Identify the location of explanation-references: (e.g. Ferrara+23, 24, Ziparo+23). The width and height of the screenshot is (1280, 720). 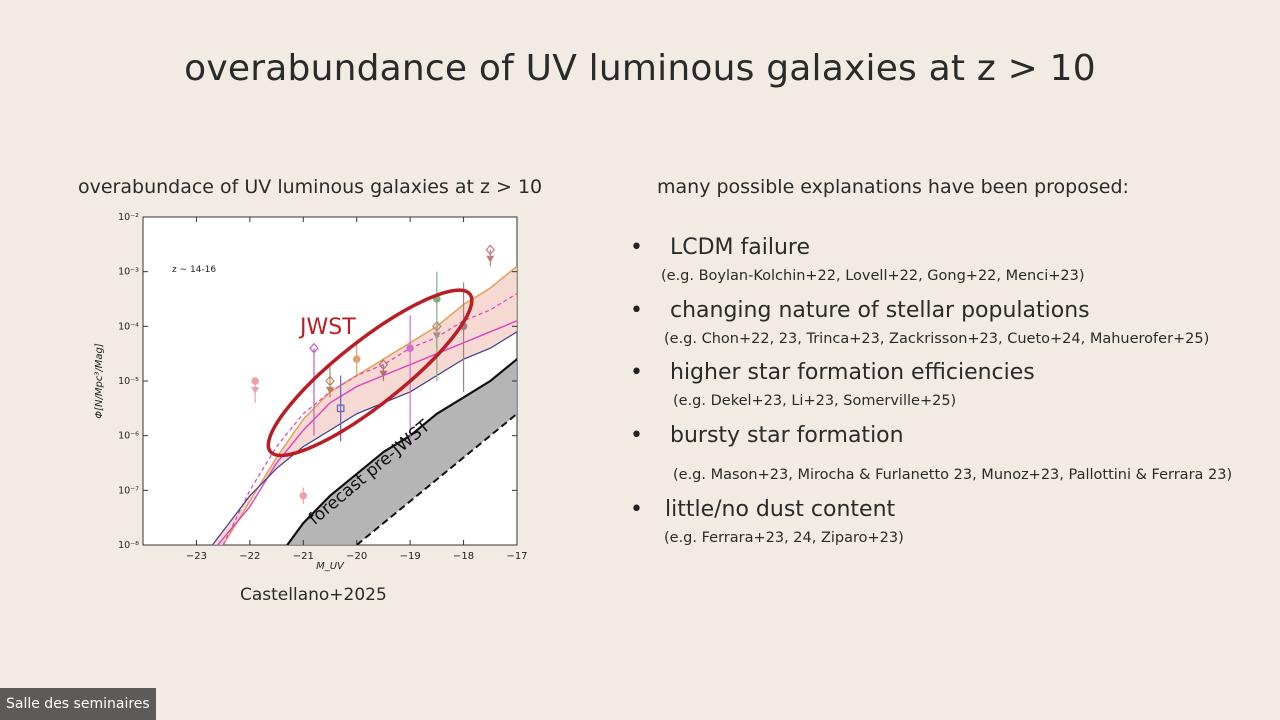
(784, 538).